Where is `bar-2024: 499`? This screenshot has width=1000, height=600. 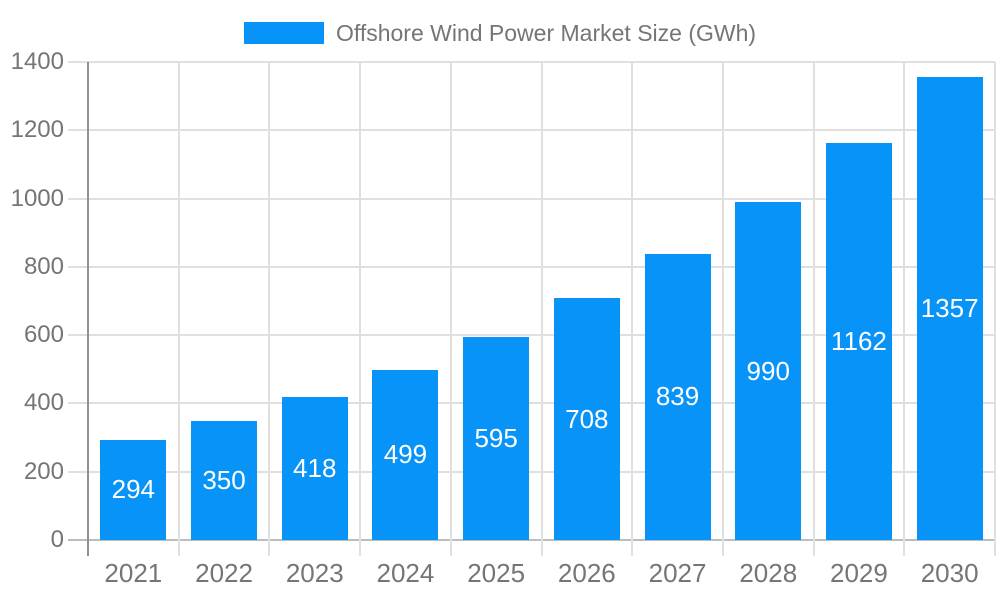 bar-2024: 499 is located at coordinates (405, 454).